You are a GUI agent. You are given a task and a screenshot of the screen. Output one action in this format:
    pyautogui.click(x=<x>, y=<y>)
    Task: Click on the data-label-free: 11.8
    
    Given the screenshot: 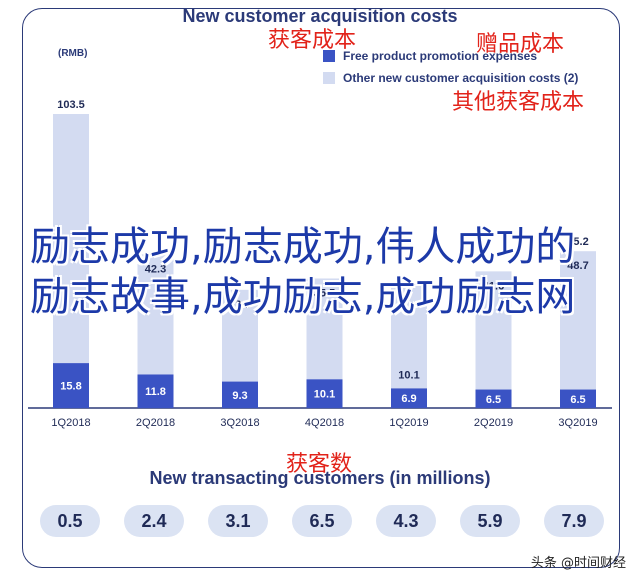 What is the action you would take?
    pyautogui.click(x=155, y=392)
    